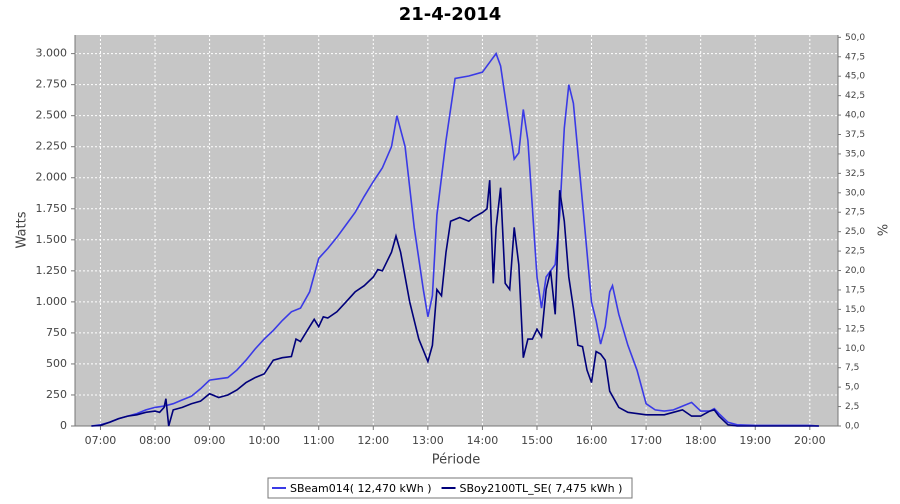 The width and height of the screenshot is (900, 504). I want to click on y2-tick-label: 17,5, so click(855, 290).